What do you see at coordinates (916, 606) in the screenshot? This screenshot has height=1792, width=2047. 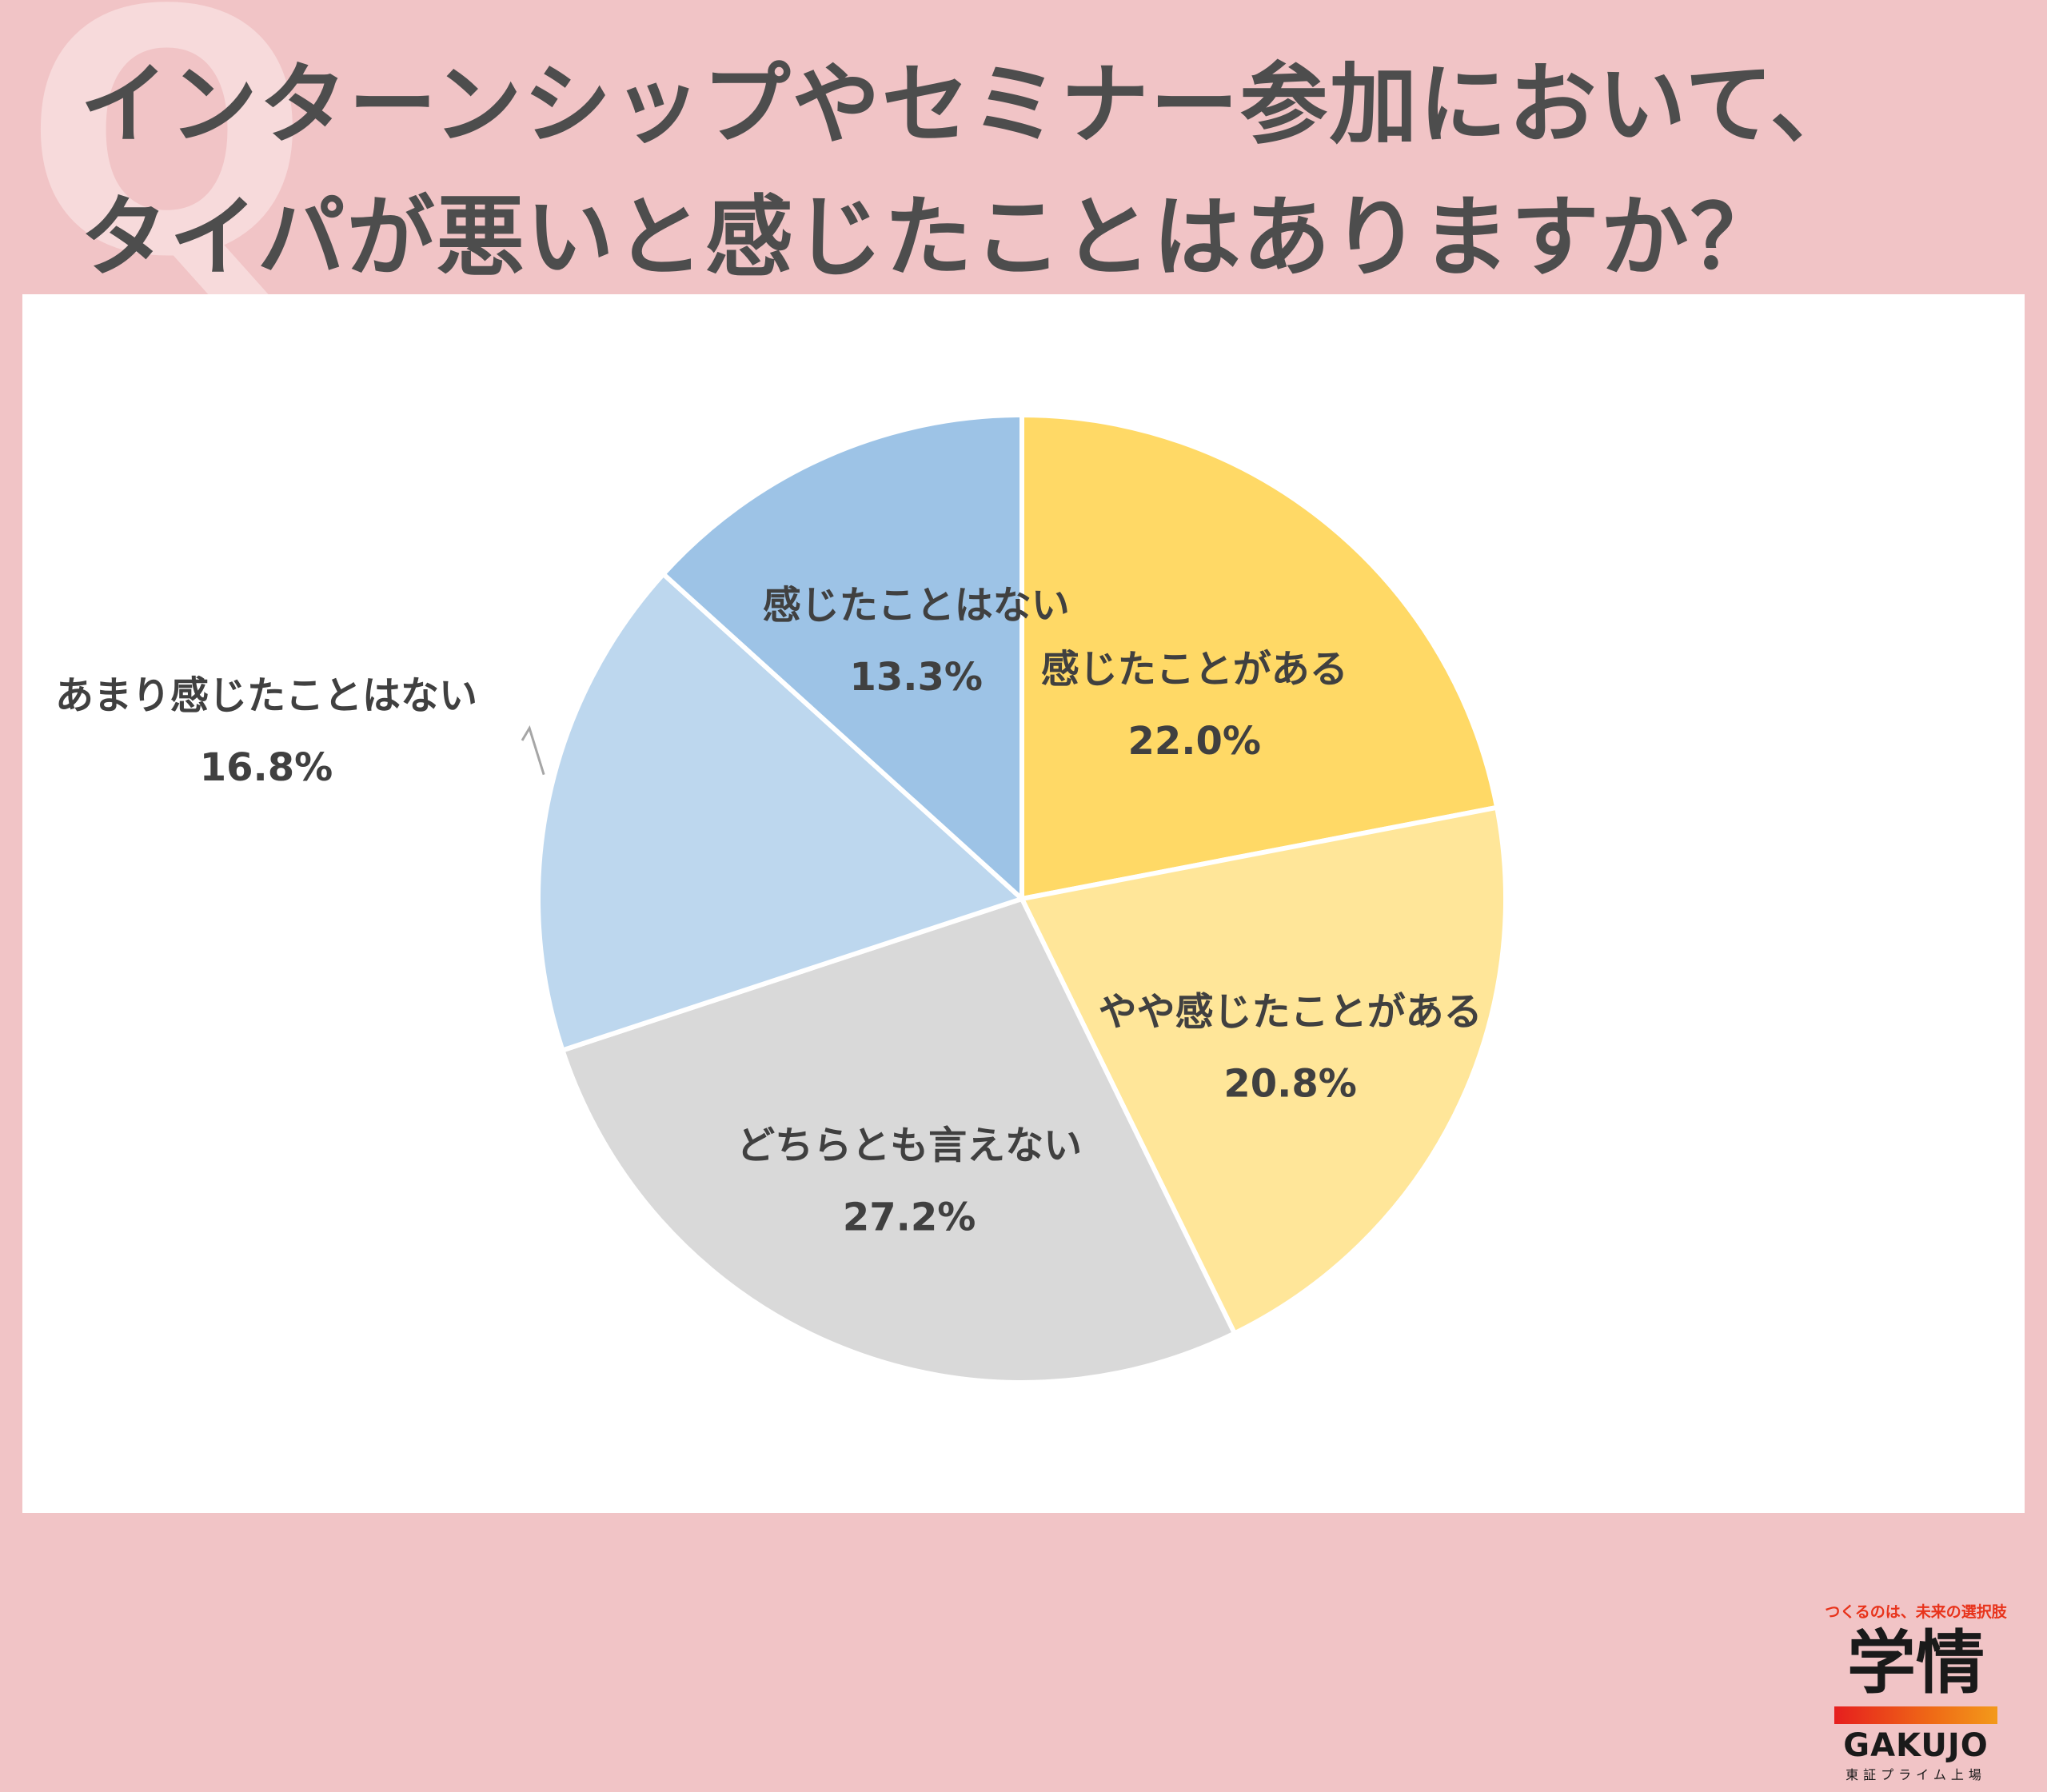 I see `slice-label-5: 感じたことはない` at bounding box center [916, 606].